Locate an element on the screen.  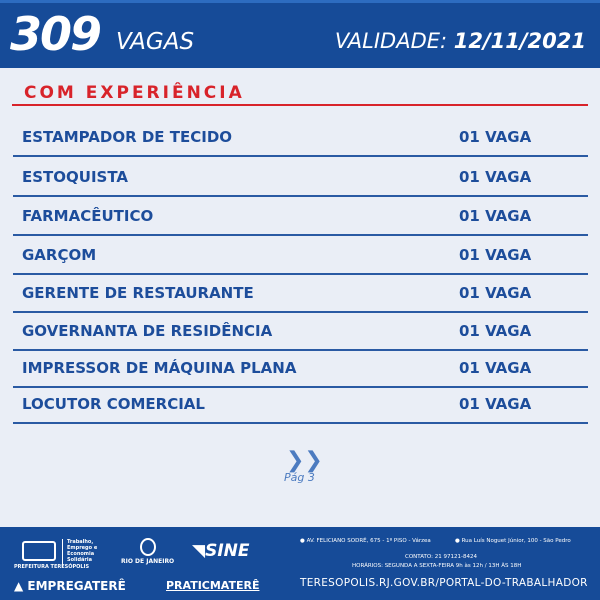
validity: VALIDADE: 12/11/2021 is located at coordinates (460, 41).